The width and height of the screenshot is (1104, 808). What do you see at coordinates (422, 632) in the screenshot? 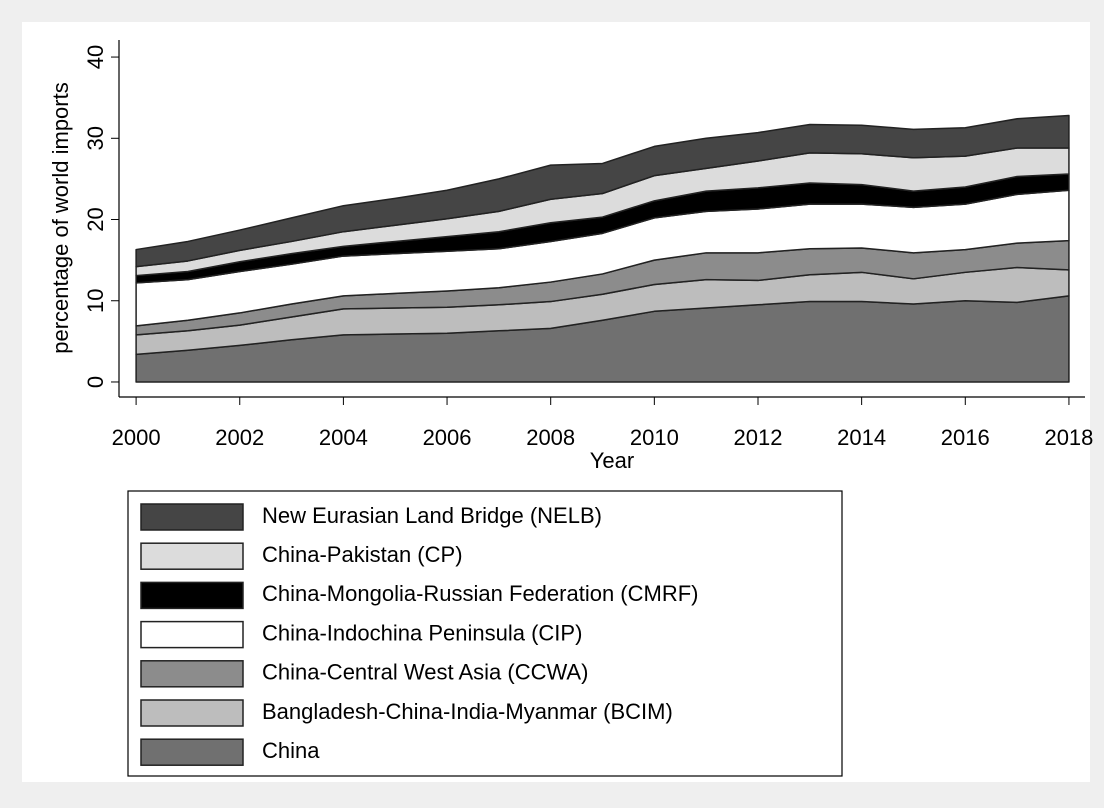
I see `legend-label: China-Indochina Peninsula (CIP)` at bounding box center [422, 632].